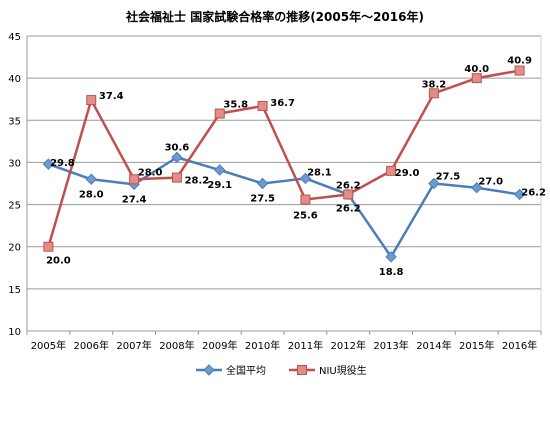  What do you see at coordinates (14, 248) in the screenshot?
I see `y-tick-label: 20` at bounding box center [14, 248].